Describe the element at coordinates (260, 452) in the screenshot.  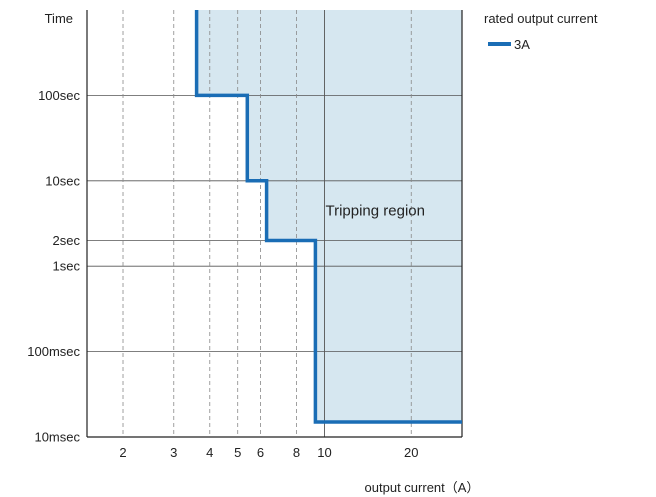
I see `x-tick-label: 6` at that location.